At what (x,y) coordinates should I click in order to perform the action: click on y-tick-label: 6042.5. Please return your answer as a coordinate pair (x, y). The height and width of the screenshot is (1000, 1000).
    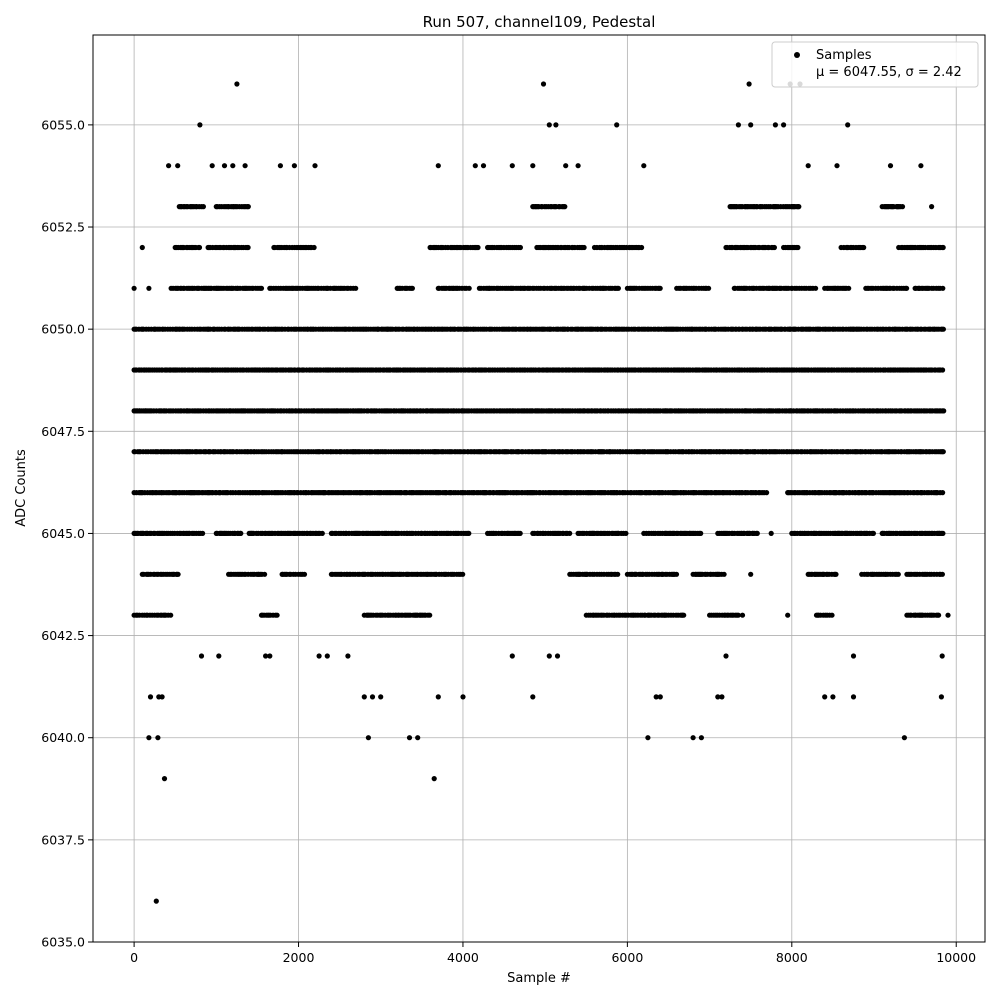
    Looking at the image, I should click on (63, 635).